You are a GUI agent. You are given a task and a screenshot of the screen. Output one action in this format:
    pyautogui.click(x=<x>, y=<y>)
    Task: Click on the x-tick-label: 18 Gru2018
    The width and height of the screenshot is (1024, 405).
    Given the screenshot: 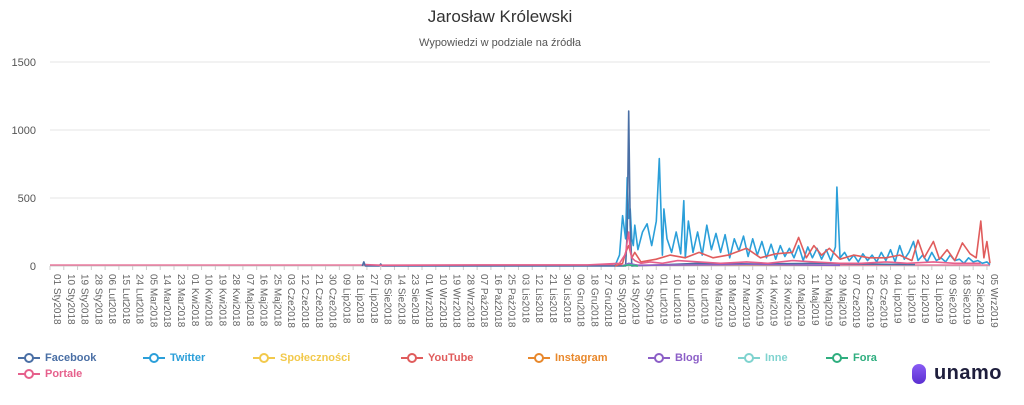 What is the action you would take?
    pyautogui.click(x=593, y=300)
    